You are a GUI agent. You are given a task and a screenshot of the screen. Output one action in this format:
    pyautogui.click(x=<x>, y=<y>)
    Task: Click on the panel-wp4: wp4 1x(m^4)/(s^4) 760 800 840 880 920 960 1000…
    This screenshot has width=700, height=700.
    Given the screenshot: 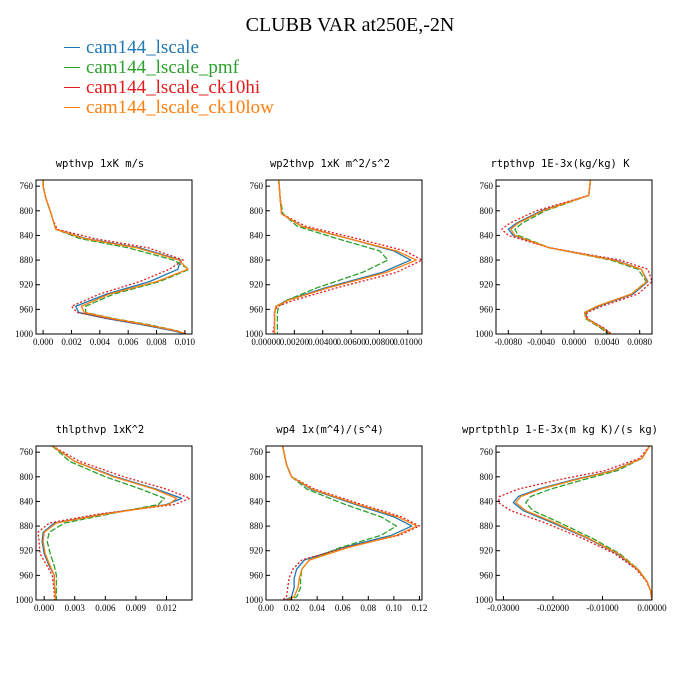 What is the action you would take?
    pyautogui.click(x=330, y=519)
    